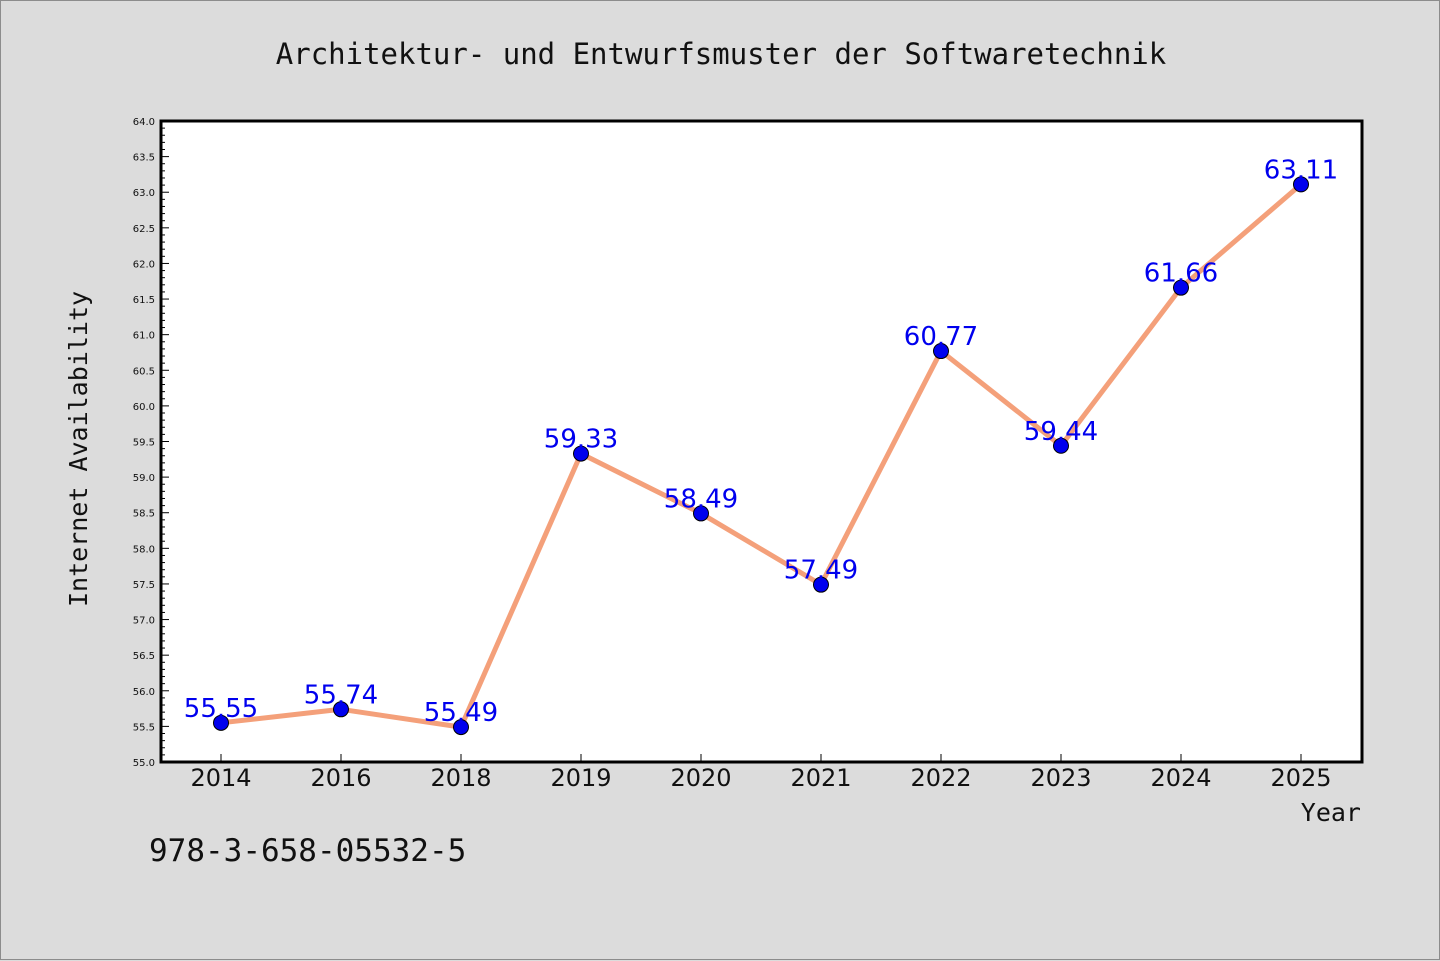  Describe the element at coordinates (144, 122) in the screenshot. I see `y-tick-label: 64.0` at that location.